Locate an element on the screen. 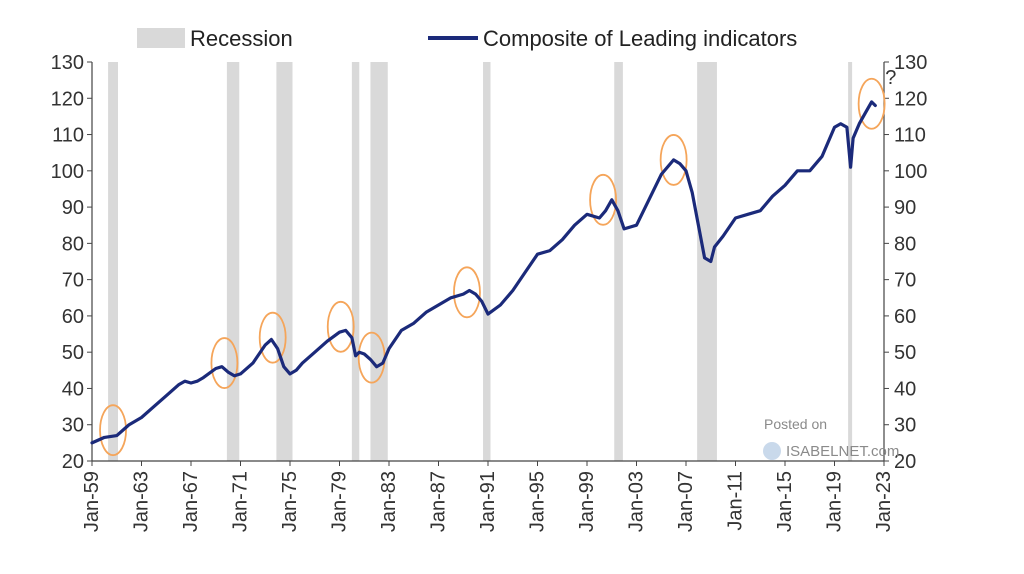  x-tick-label: Jan-99 is located at coordinates (587, 501).